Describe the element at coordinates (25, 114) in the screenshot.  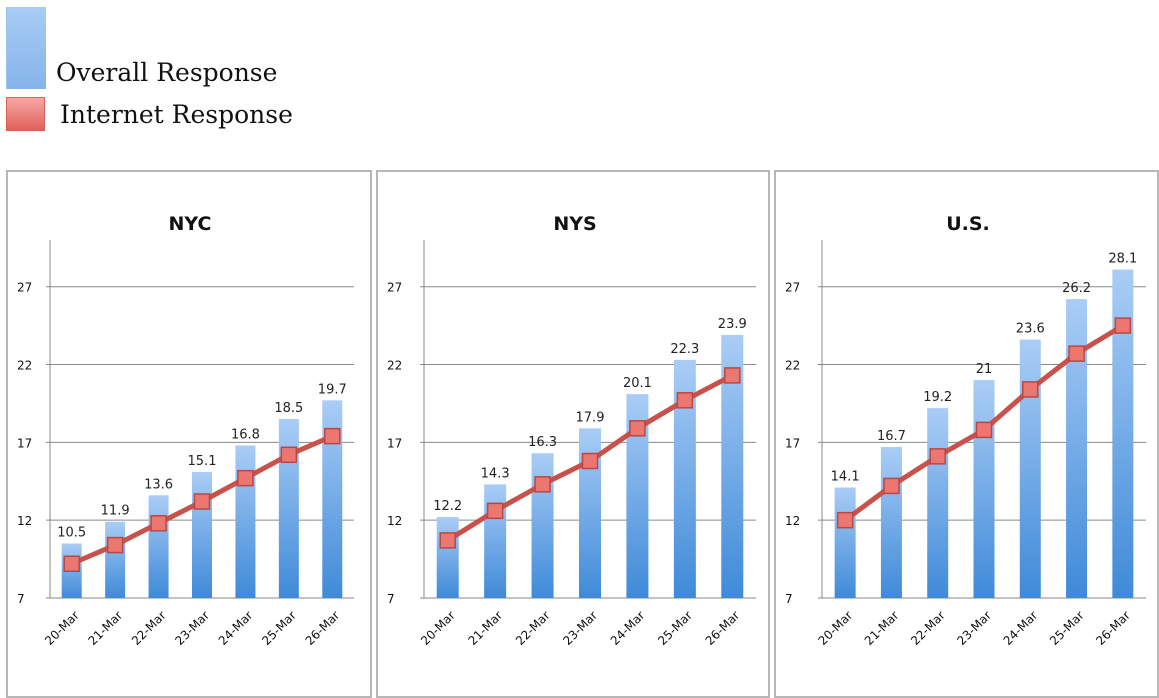
I see `legend-swatch-internet` at that location.